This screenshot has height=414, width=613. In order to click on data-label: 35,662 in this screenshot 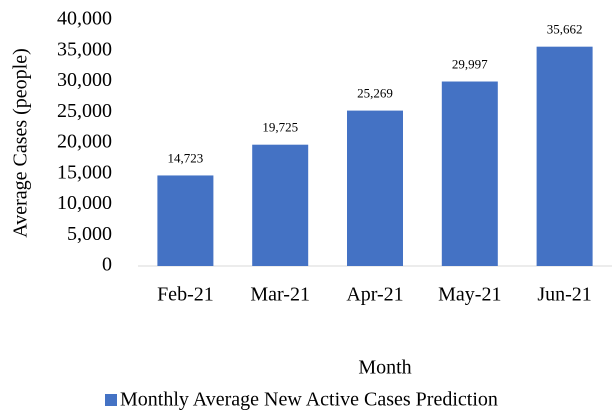, I will do `click(565, 29)`.